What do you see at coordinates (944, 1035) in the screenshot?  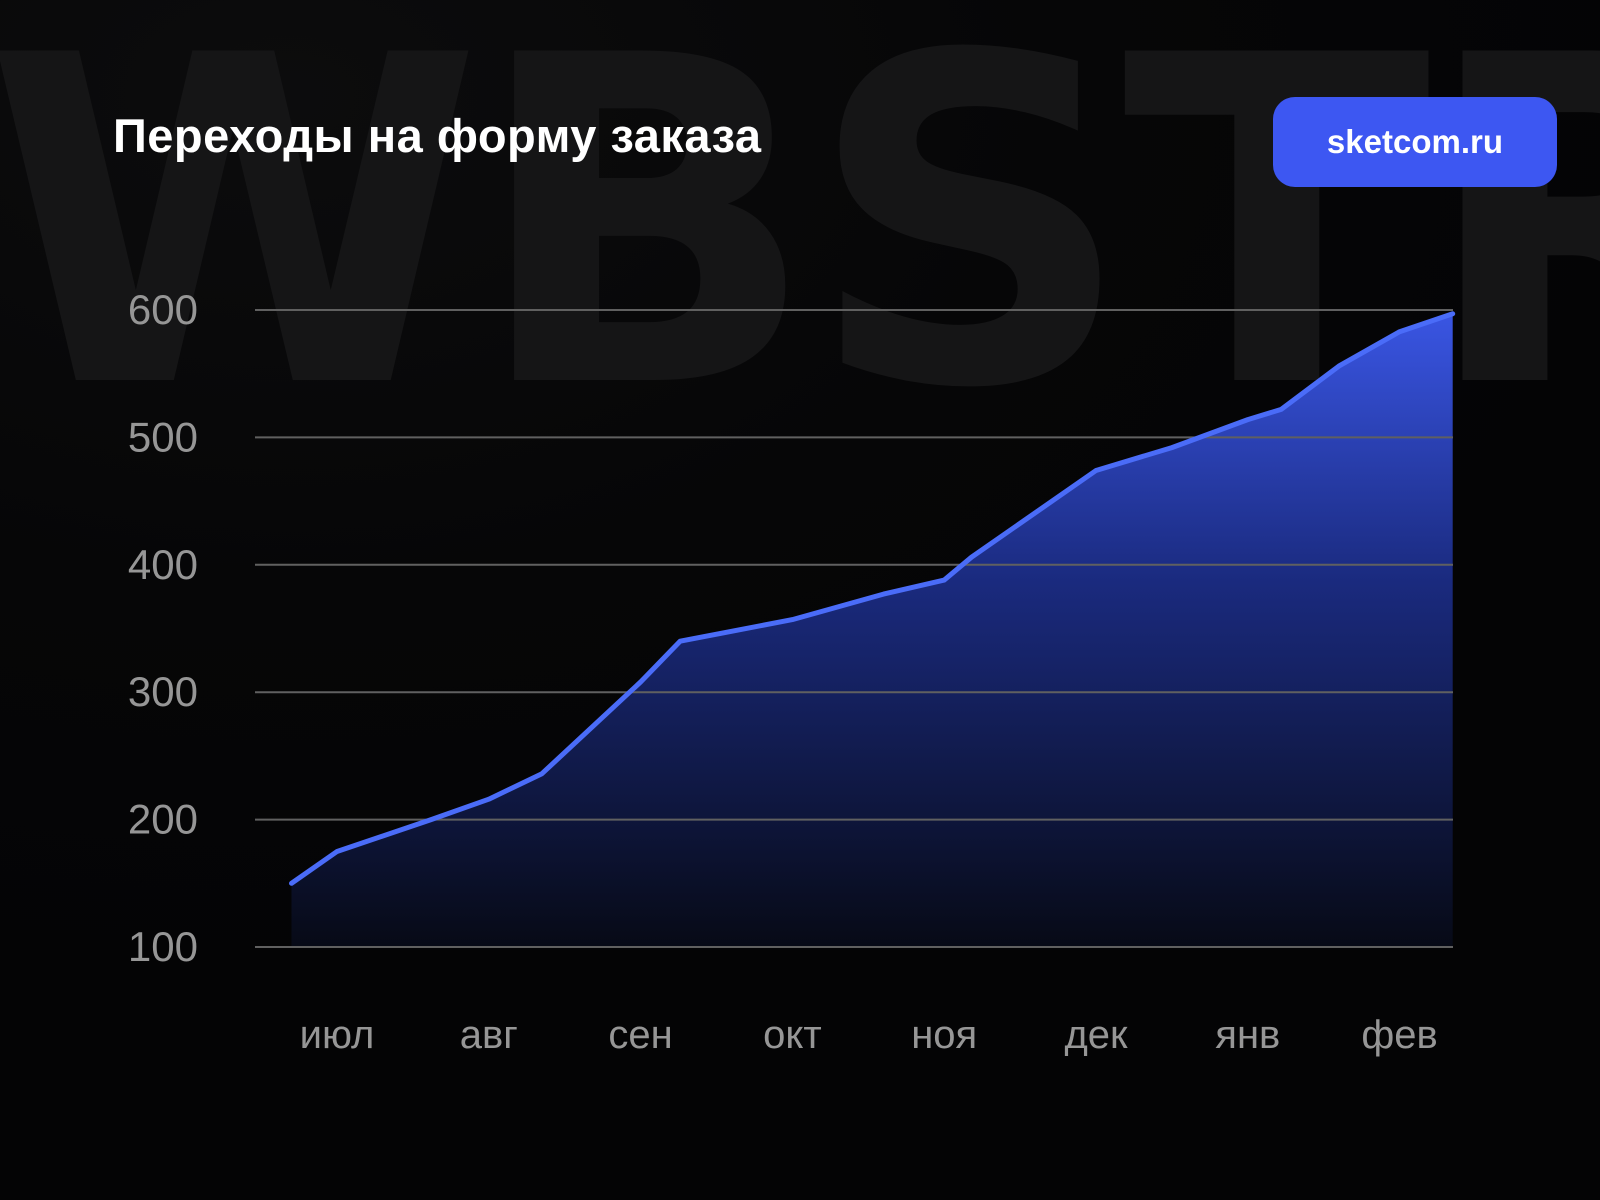 I see `x-tick-label: ноя` at bounding box center [944, 1035].